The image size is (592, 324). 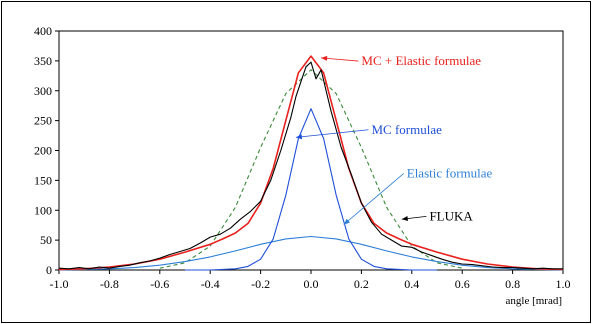 What do you see at coordinates (324, 58) in the screenshot?
I see `annotation-arrowhead-mc-elastic-formulae` at bounding box center [324, 58].